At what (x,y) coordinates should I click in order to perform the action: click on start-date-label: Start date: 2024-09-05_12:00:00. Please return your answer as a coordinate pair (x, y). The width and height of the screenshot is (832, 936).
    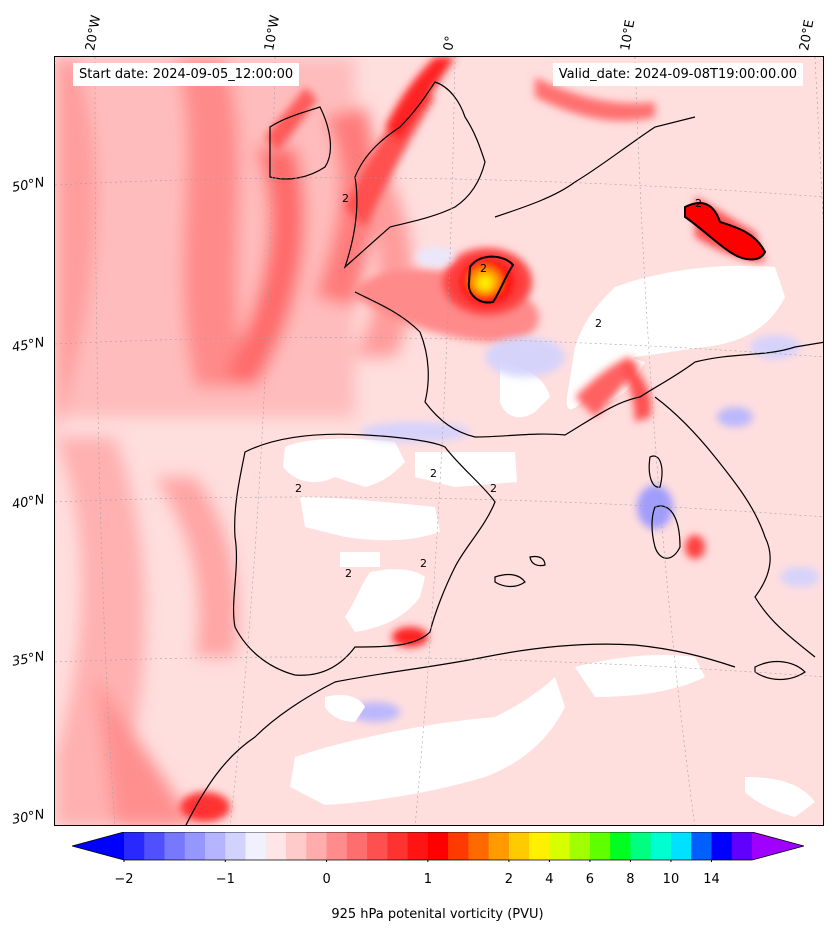
    Looking at the image, I should click on (186, 74).